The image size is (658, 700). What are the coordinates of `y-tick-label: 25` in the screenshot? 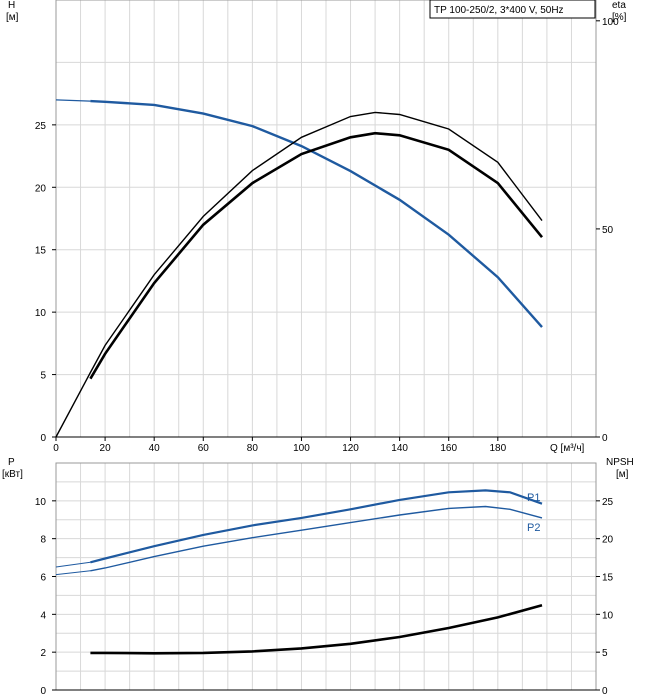 It's located at (41, 126).